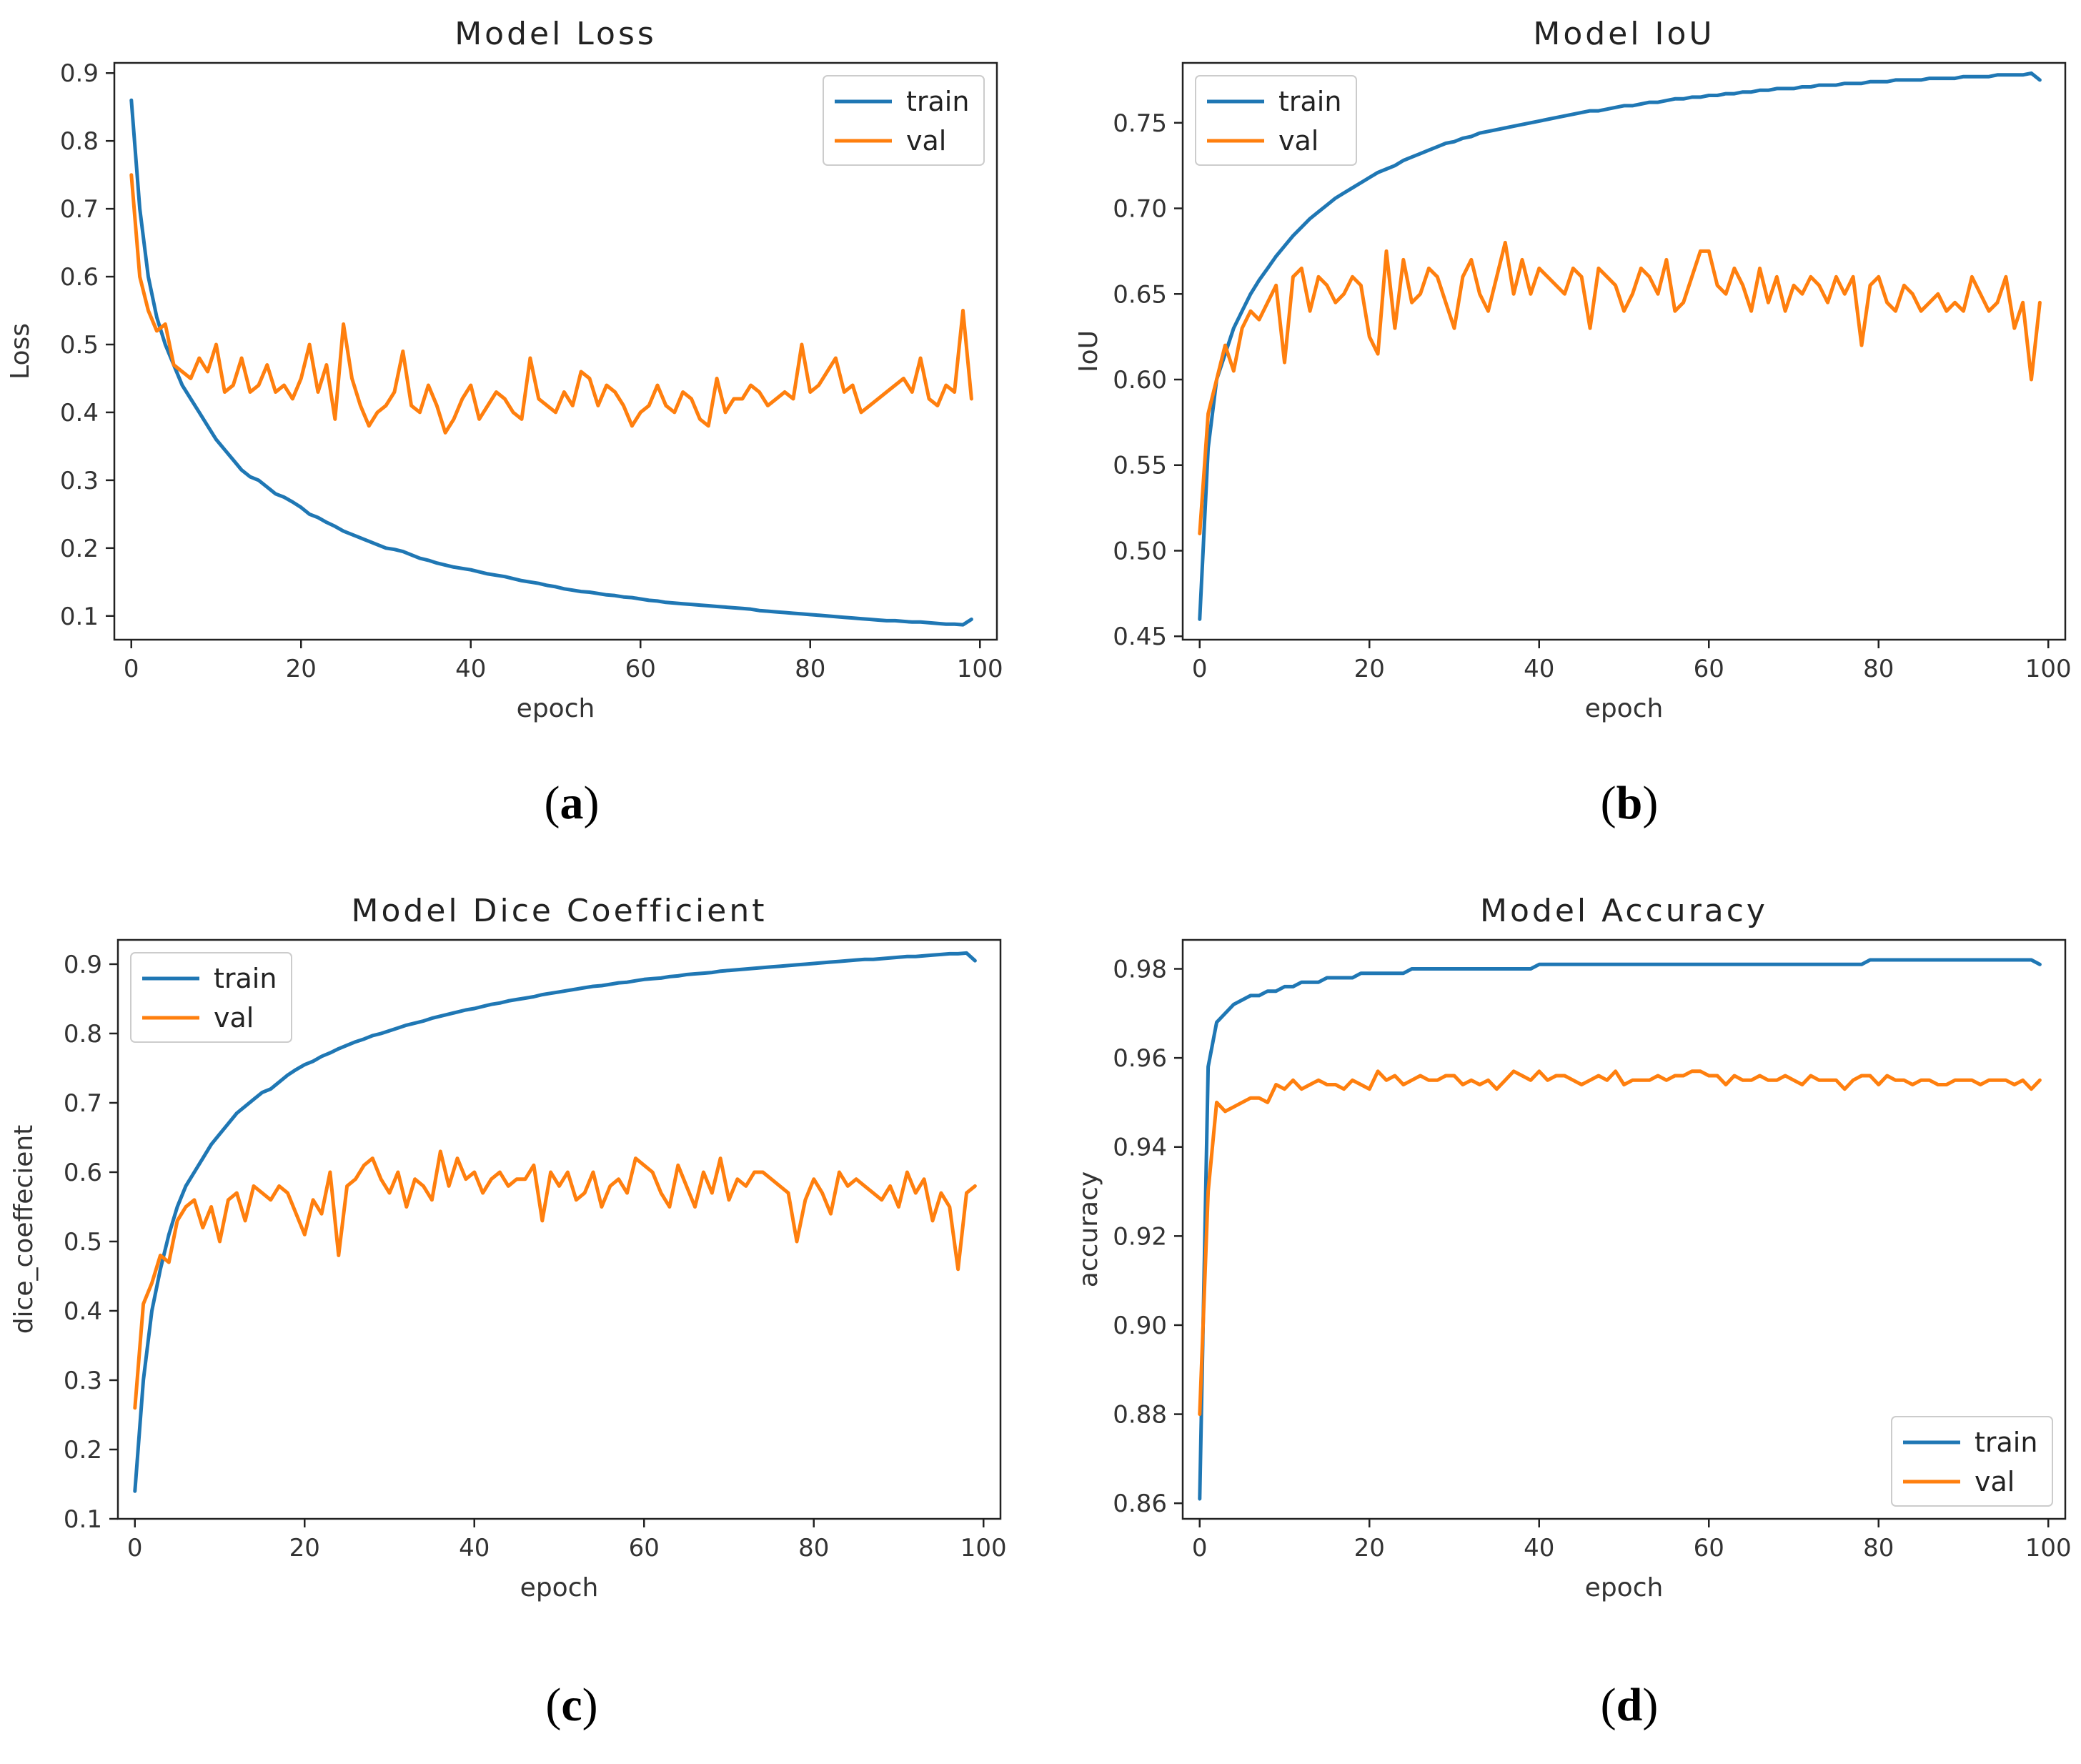 The width and height of the screenshot is (2081, 1764). What do you see at coordinates (1140, 1236) in the screenshot?
I see `y-tick-label: 0.92` at bounding box center [1140, 1236].